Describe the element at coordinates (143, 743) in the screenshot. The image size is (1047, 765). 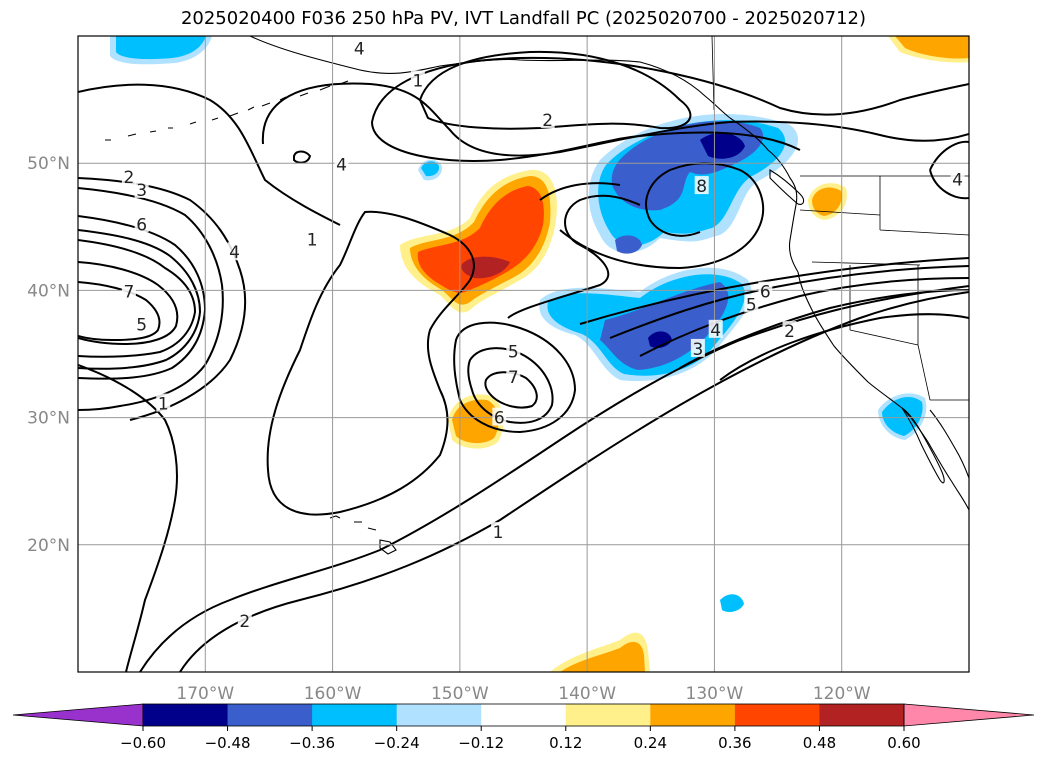
I see `colorbar-tick-label: −0.60` at that location.